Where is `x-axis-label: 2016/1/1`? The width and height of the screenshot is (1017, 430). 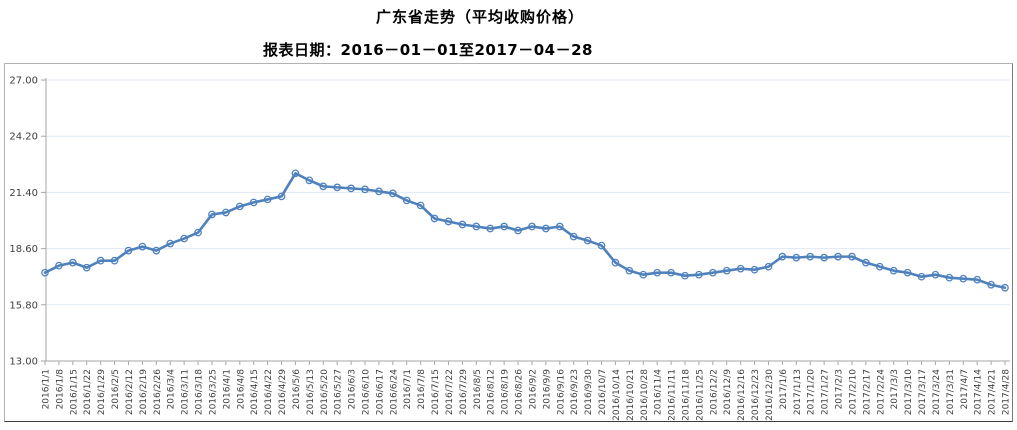 x-axis-label: 2016/1/1 is located at coordinates (47, 389).